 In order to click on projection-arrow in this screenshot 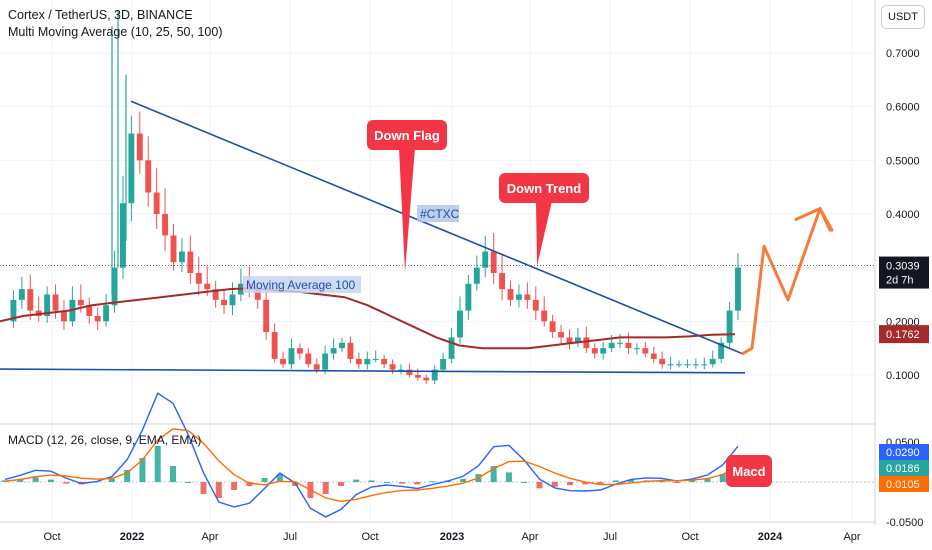, I will do `click(786, 281)`.